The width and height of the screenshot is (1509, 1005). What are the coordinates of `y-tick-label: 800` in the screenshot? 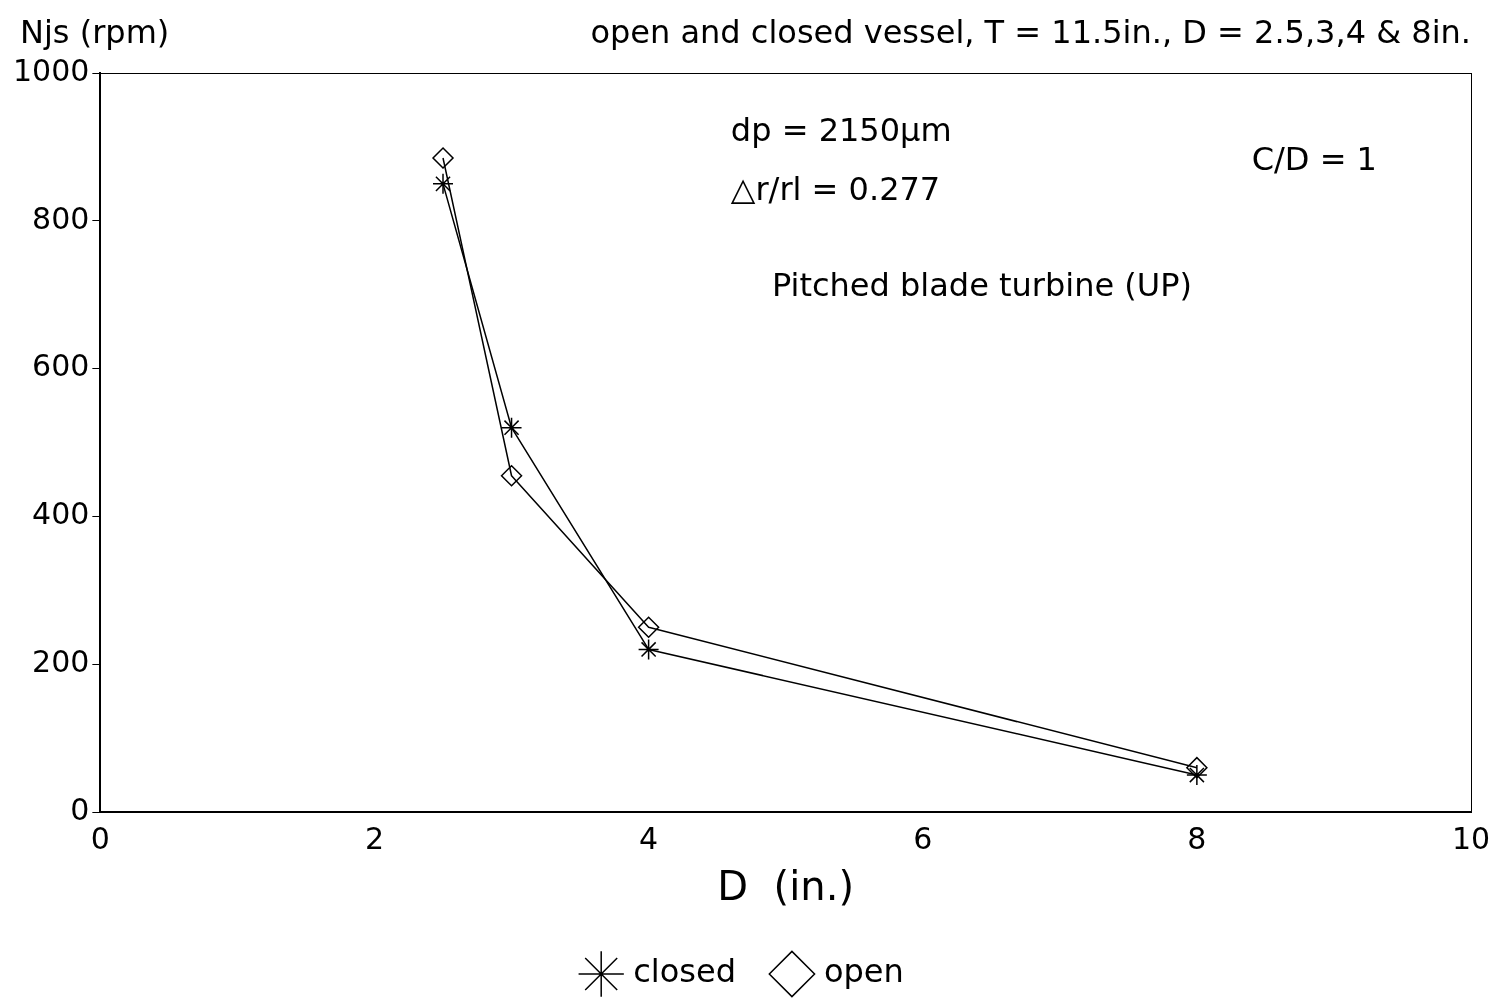 It's located at (61, 218).